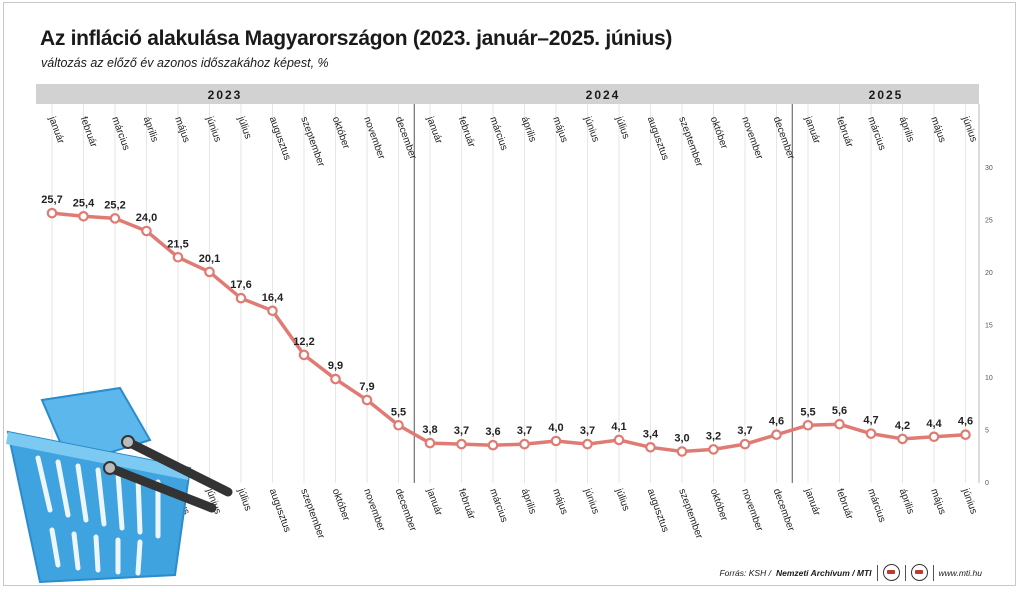 This screenshot has width=1024, height=592. I want to click on month-label-bottom: augusztus, so click(658, 510).